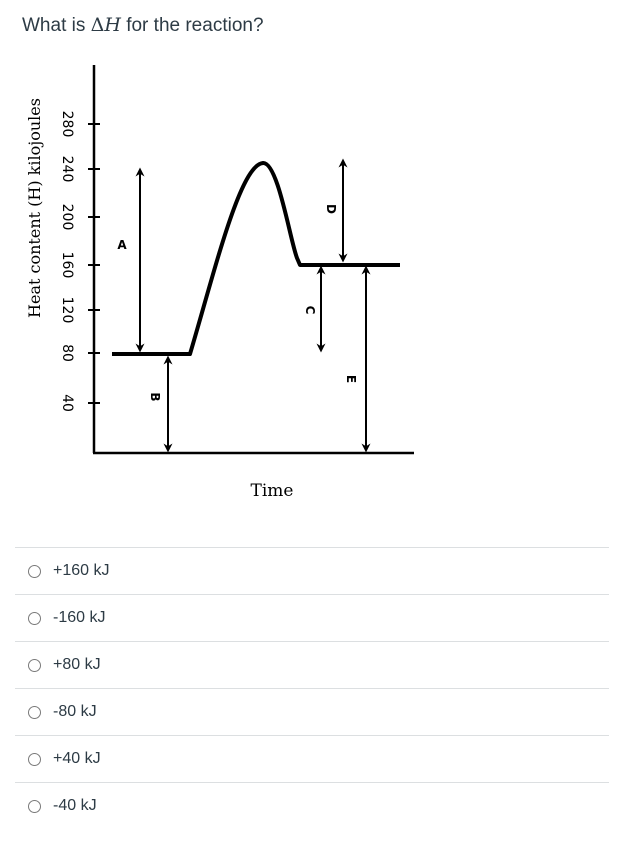 The width and height of the screenshot is (627, 845). Describe the element at coordinates (122, 245) in the screenshot. I see `arrow-label-a: A` at that location.